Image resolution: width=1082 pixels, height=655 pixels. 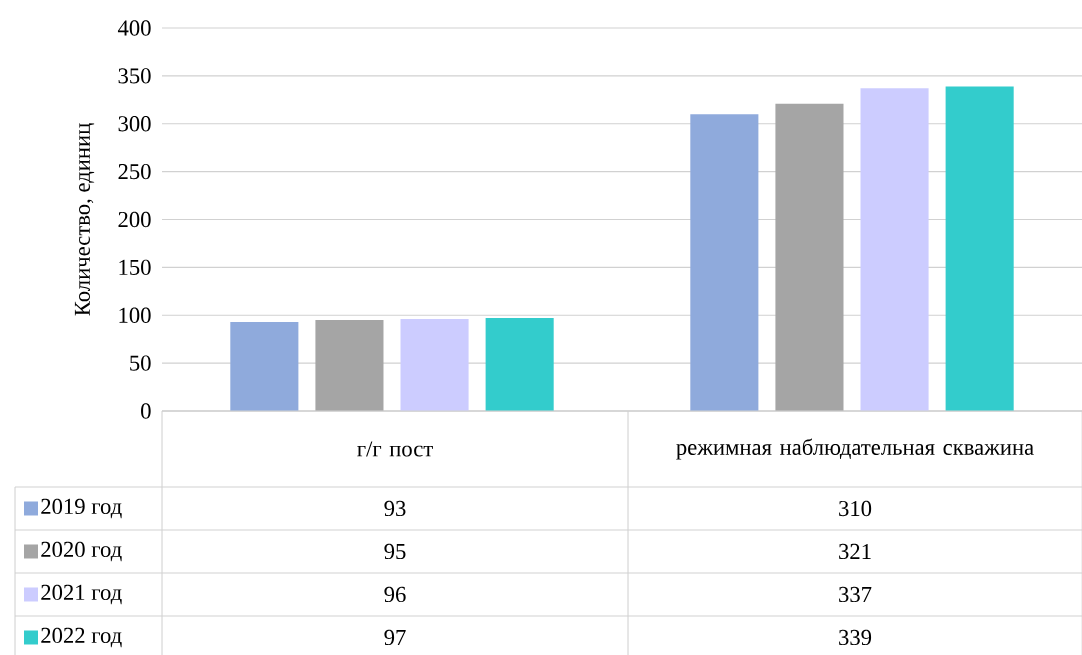 I want to click on y-tick-label: 150, so click(x=135, y=267).